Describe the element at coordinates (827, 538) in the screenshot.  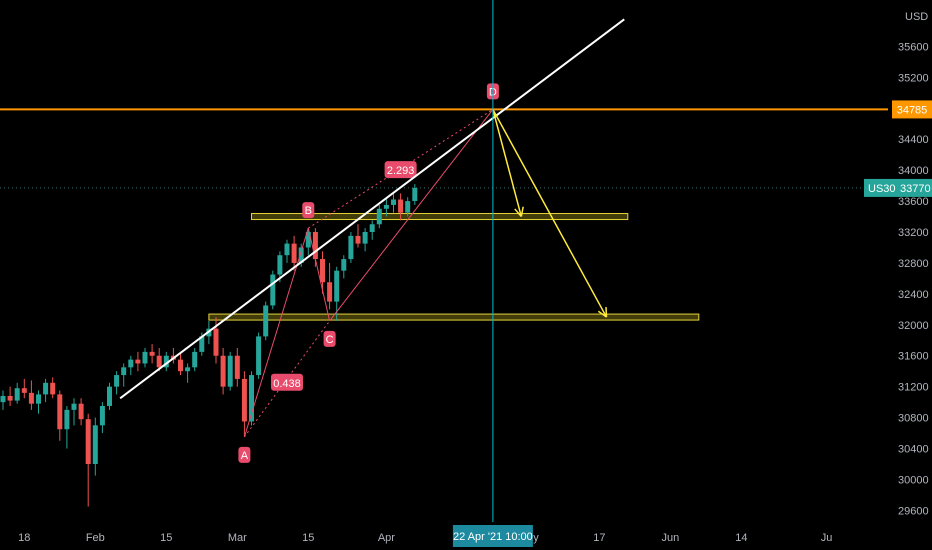
I see `time-tick-label: Ju` at that location.